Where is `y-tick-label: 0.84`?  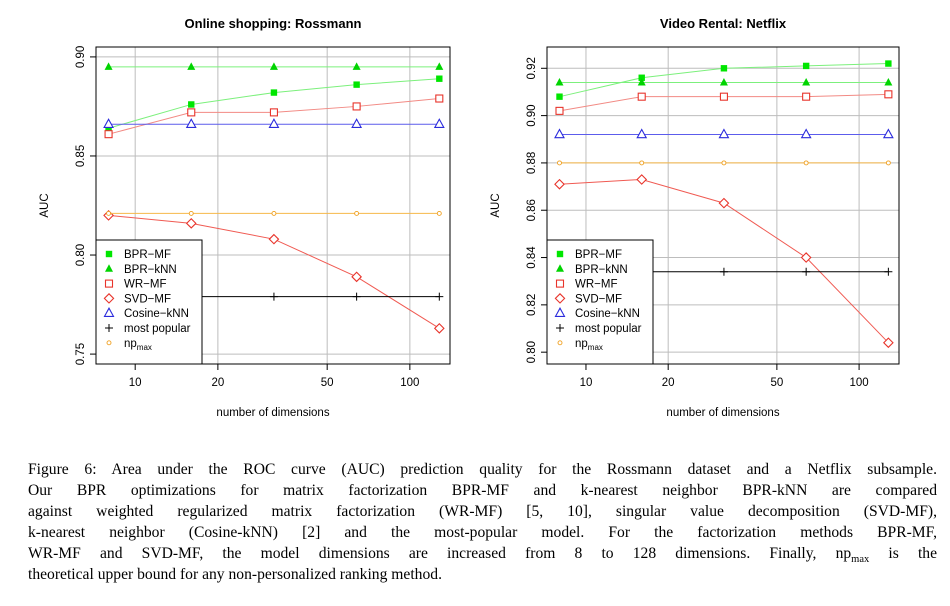
y-tick-label: 0.84 is located at coordinates (532, 257).